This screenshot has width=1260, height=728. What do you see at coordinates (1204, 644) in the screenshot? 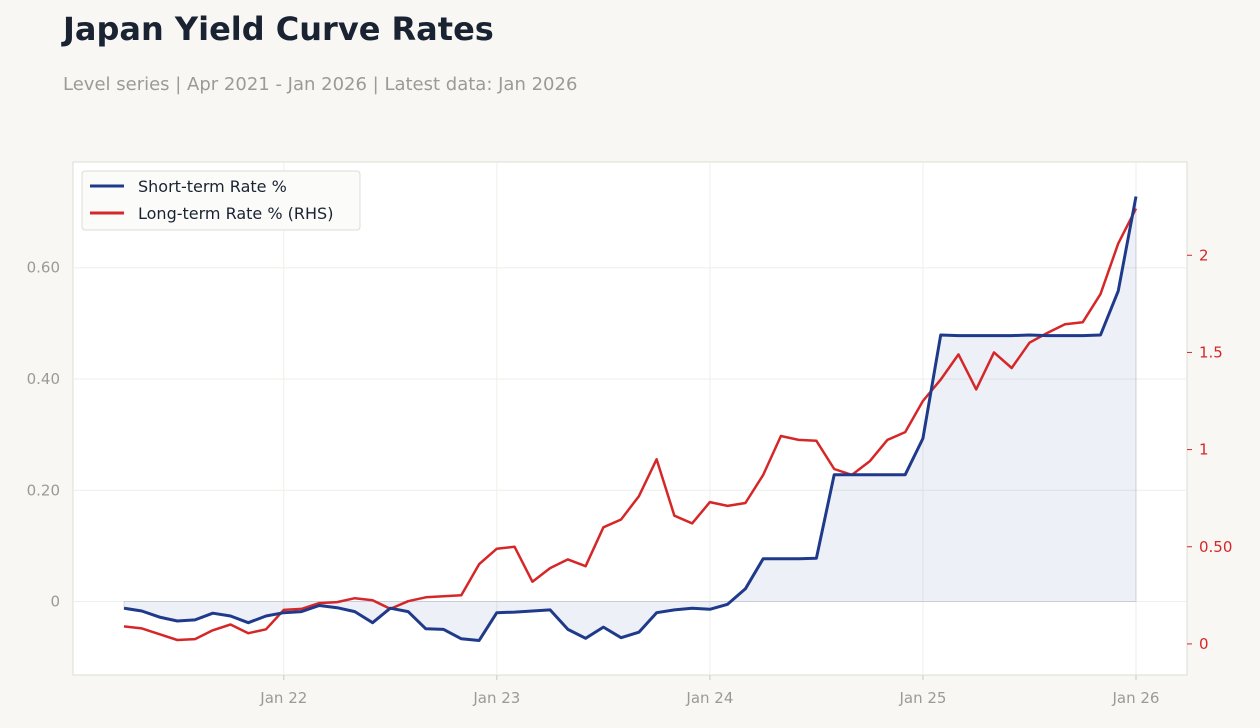
I see `y-right-tick-label: 0` at bounding box center [1204, 644].